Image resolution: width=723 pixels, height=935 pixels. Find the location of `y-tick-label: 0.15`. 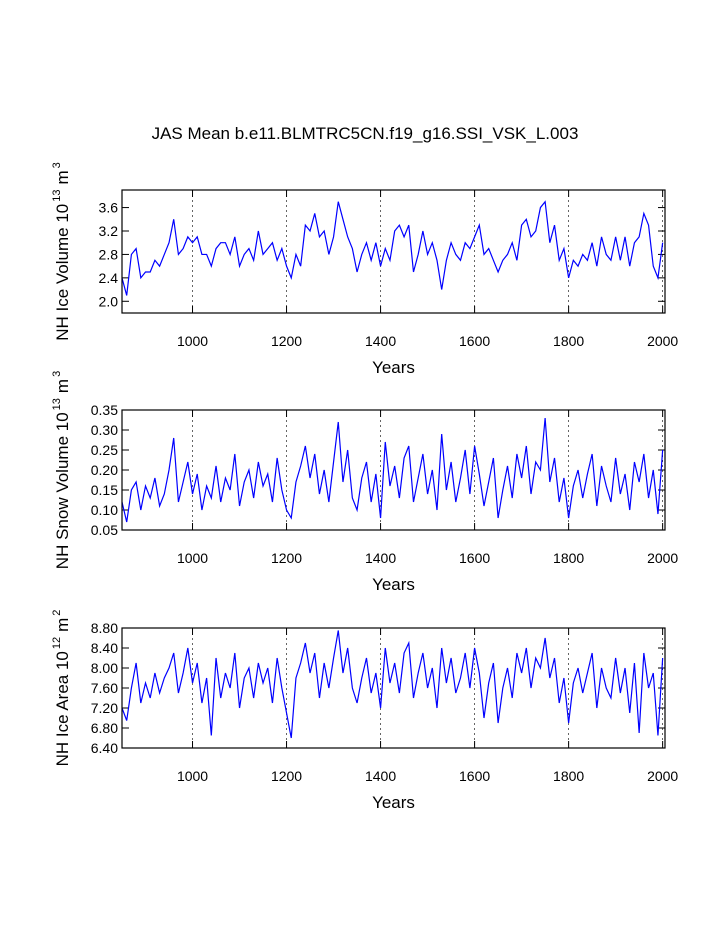

y-tick-label: 0.15 is located at coordinates (104, 490).